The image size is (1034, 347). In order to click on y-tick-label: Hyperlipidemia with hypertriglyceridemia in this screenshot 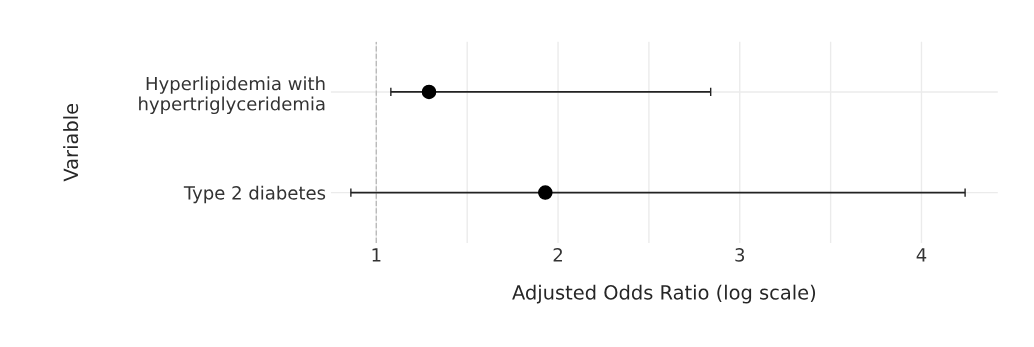, I will do `click(232, 95)`.